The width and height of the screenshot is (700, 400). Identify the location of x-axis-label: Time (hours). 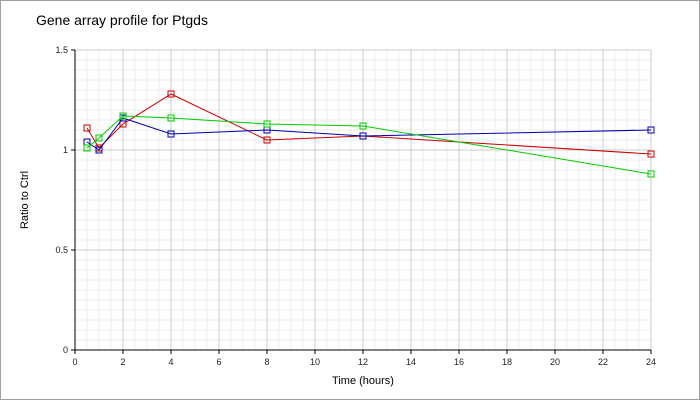
(363, 381).